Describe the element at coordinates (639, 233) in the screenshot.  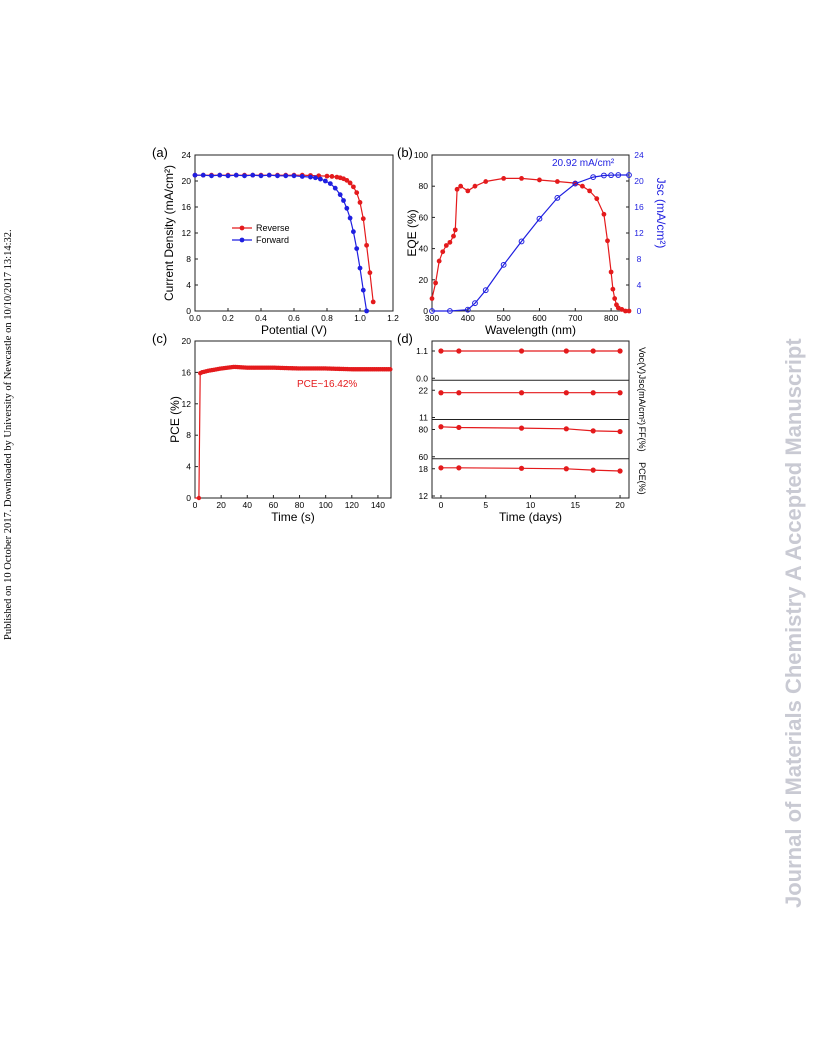
I see `panel-b-y2tick-label: 12` at that location.